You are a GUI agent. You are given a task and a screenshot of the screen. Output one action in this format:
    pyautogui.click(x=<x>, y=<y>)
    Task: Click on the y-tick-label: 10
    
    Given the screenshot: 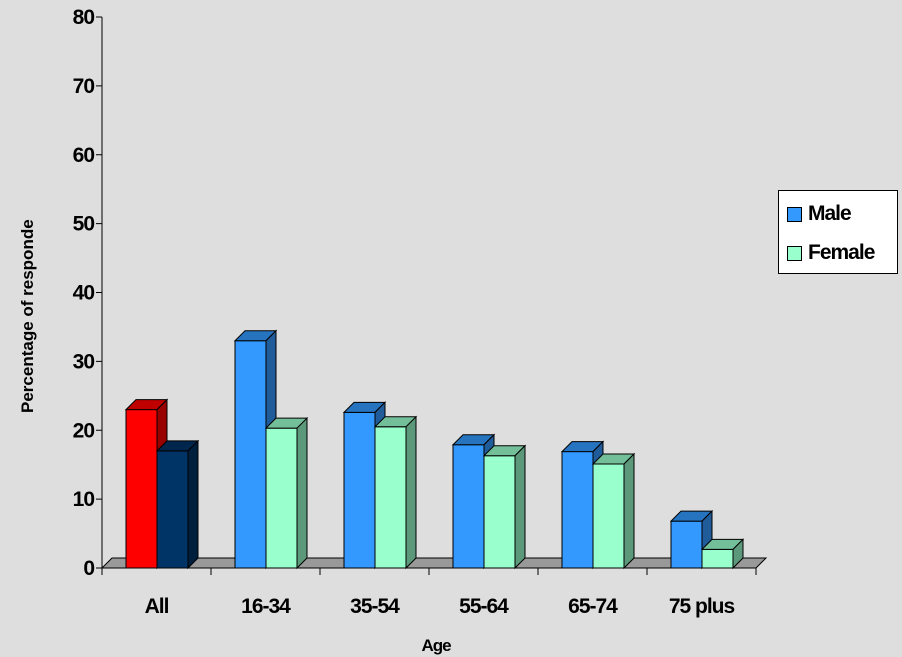 What is the action you would take?
    pyautogui.click(x=84, y=499)
    